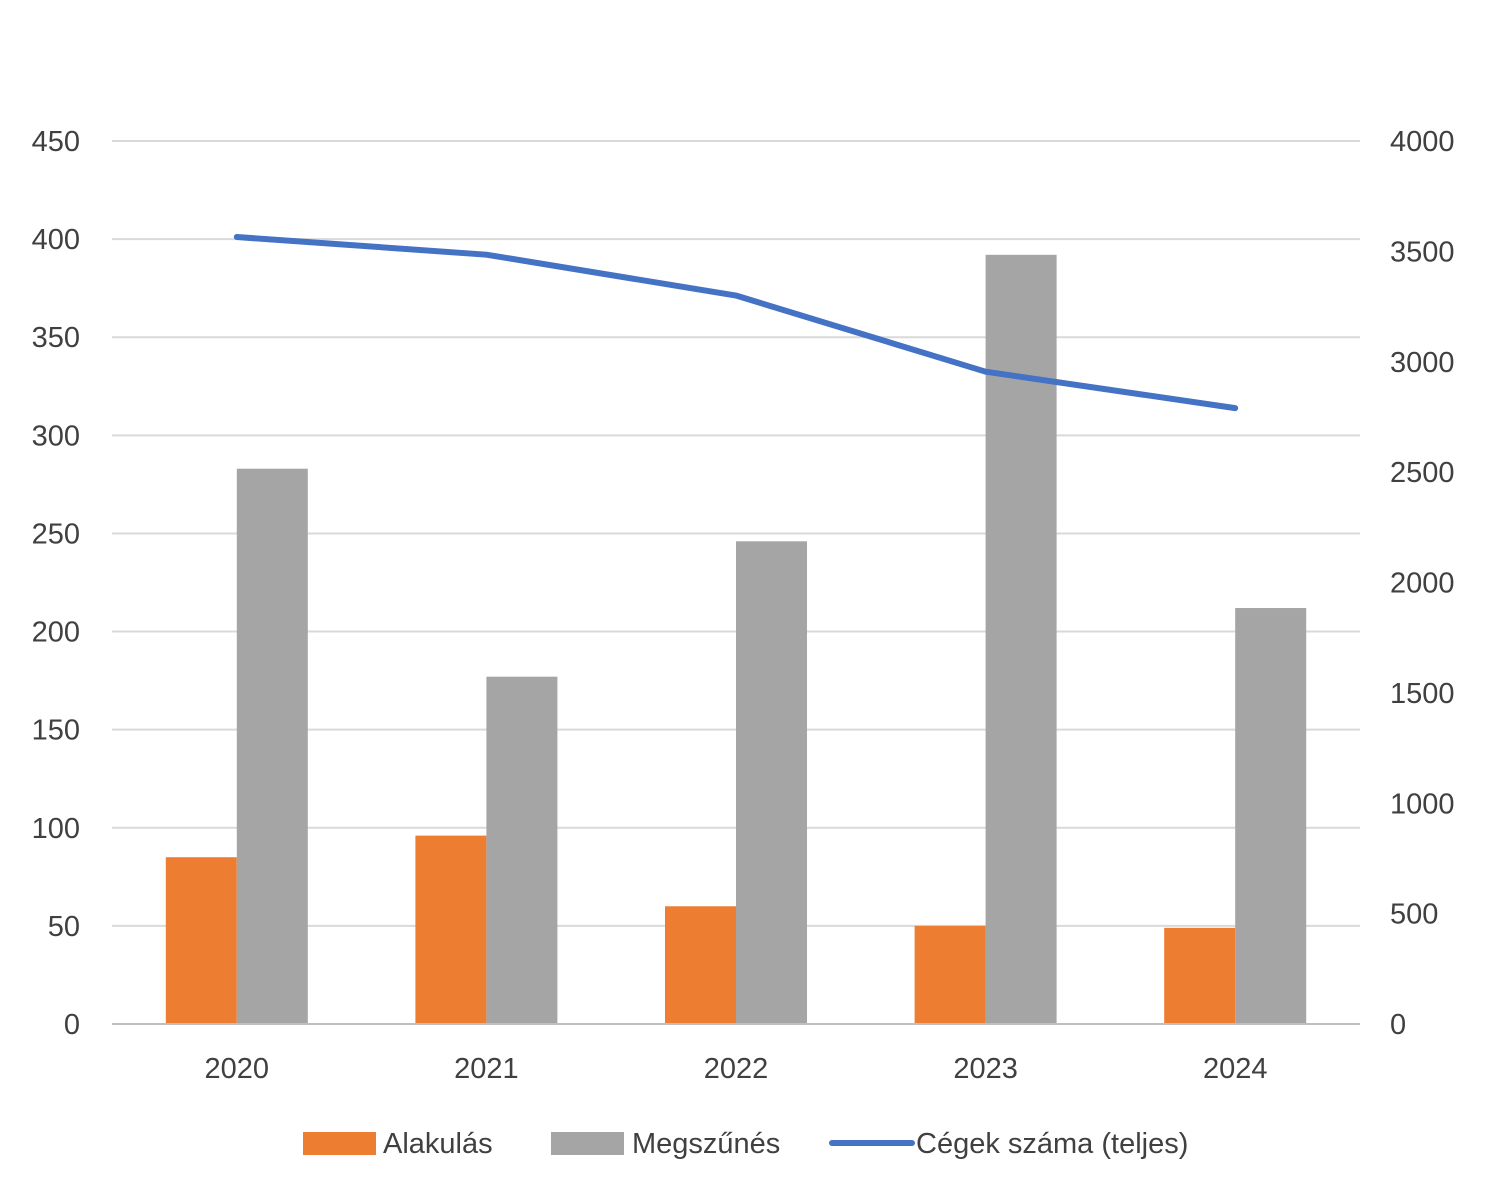  I want to click on y-right-tick-label: 500, so click(1414, 915).